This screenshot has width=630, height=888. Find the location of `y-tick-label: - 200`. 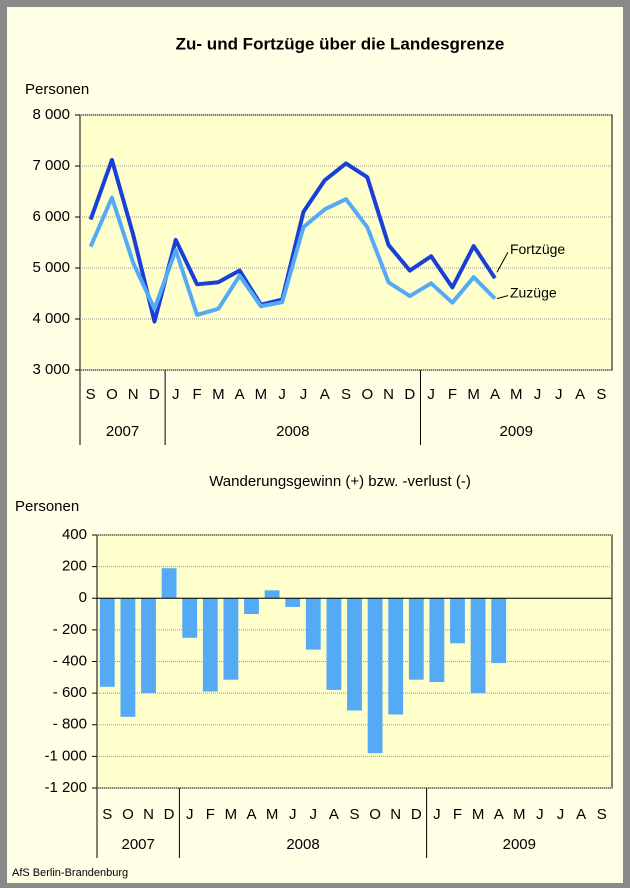

y-tick-label: - 200 is located at coordinates (70, 629).